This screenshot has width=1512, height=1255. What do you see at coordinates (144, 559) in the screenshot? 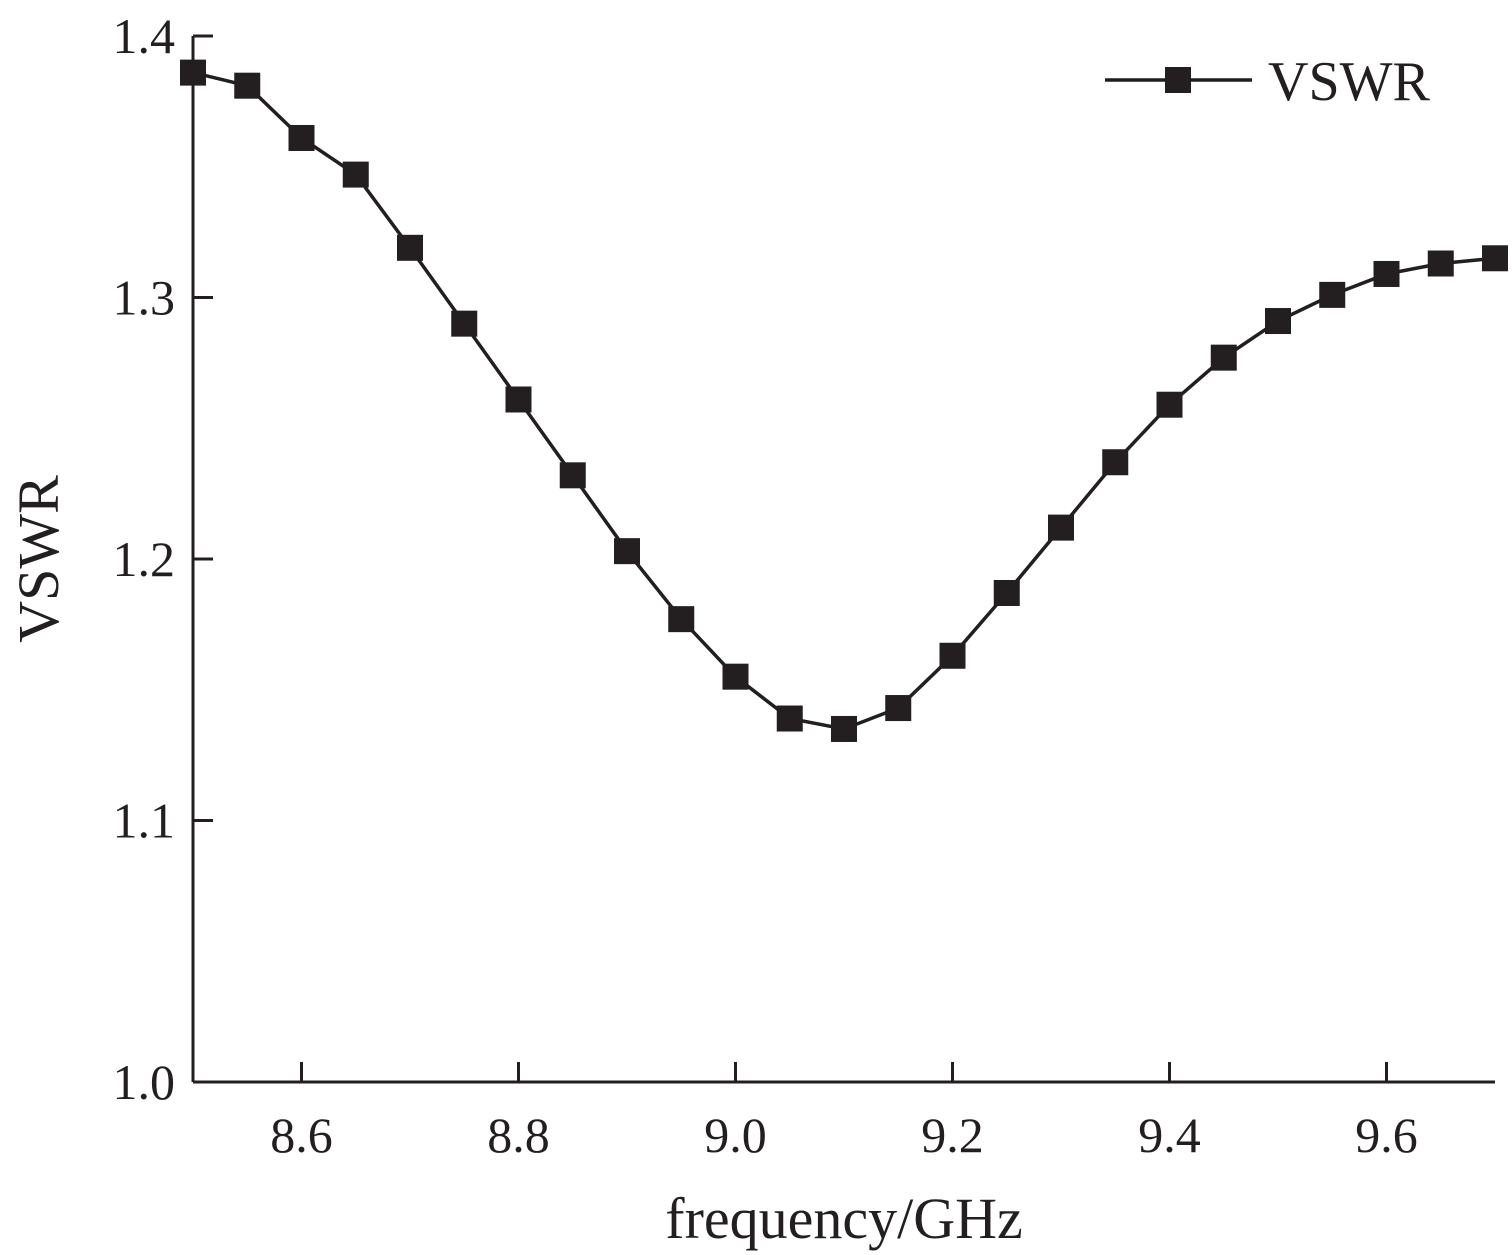
I see `y-tick-label: 1.2` at bounding box center [144, 559].